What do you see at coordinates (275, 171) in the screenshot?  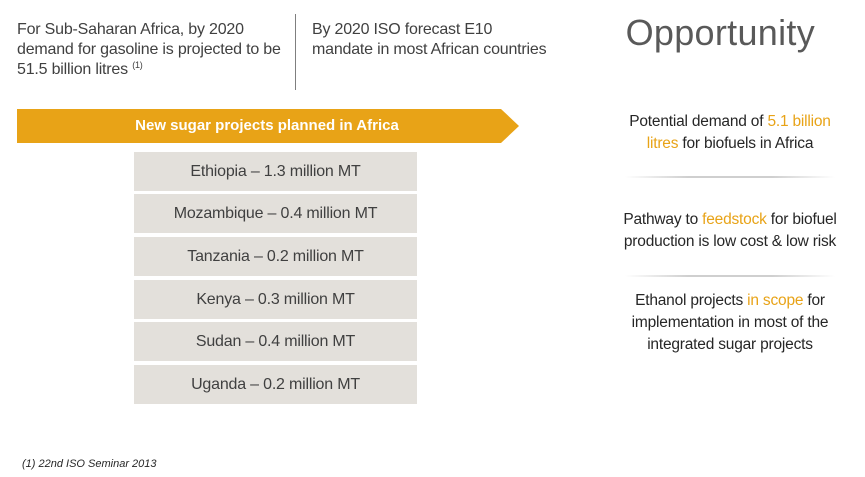 I see `project-item: Ethiopia – 1.3 million MT` at bounding box center [275, 171].